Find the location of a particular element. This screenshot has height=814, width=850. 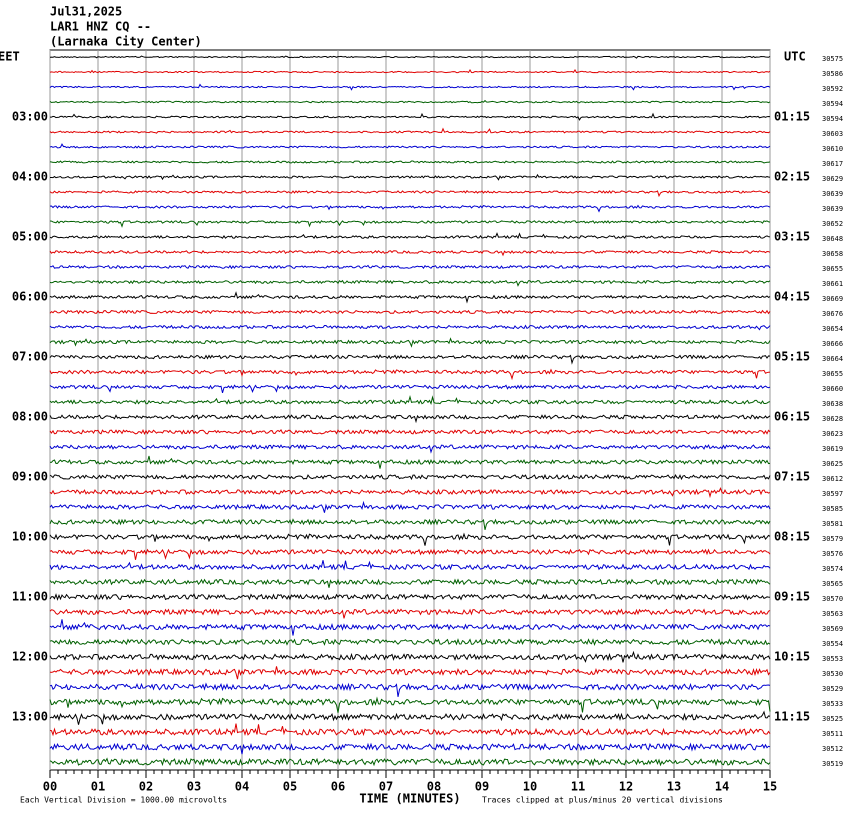

trace-value: 30525 is located at coordinates (832, 719).